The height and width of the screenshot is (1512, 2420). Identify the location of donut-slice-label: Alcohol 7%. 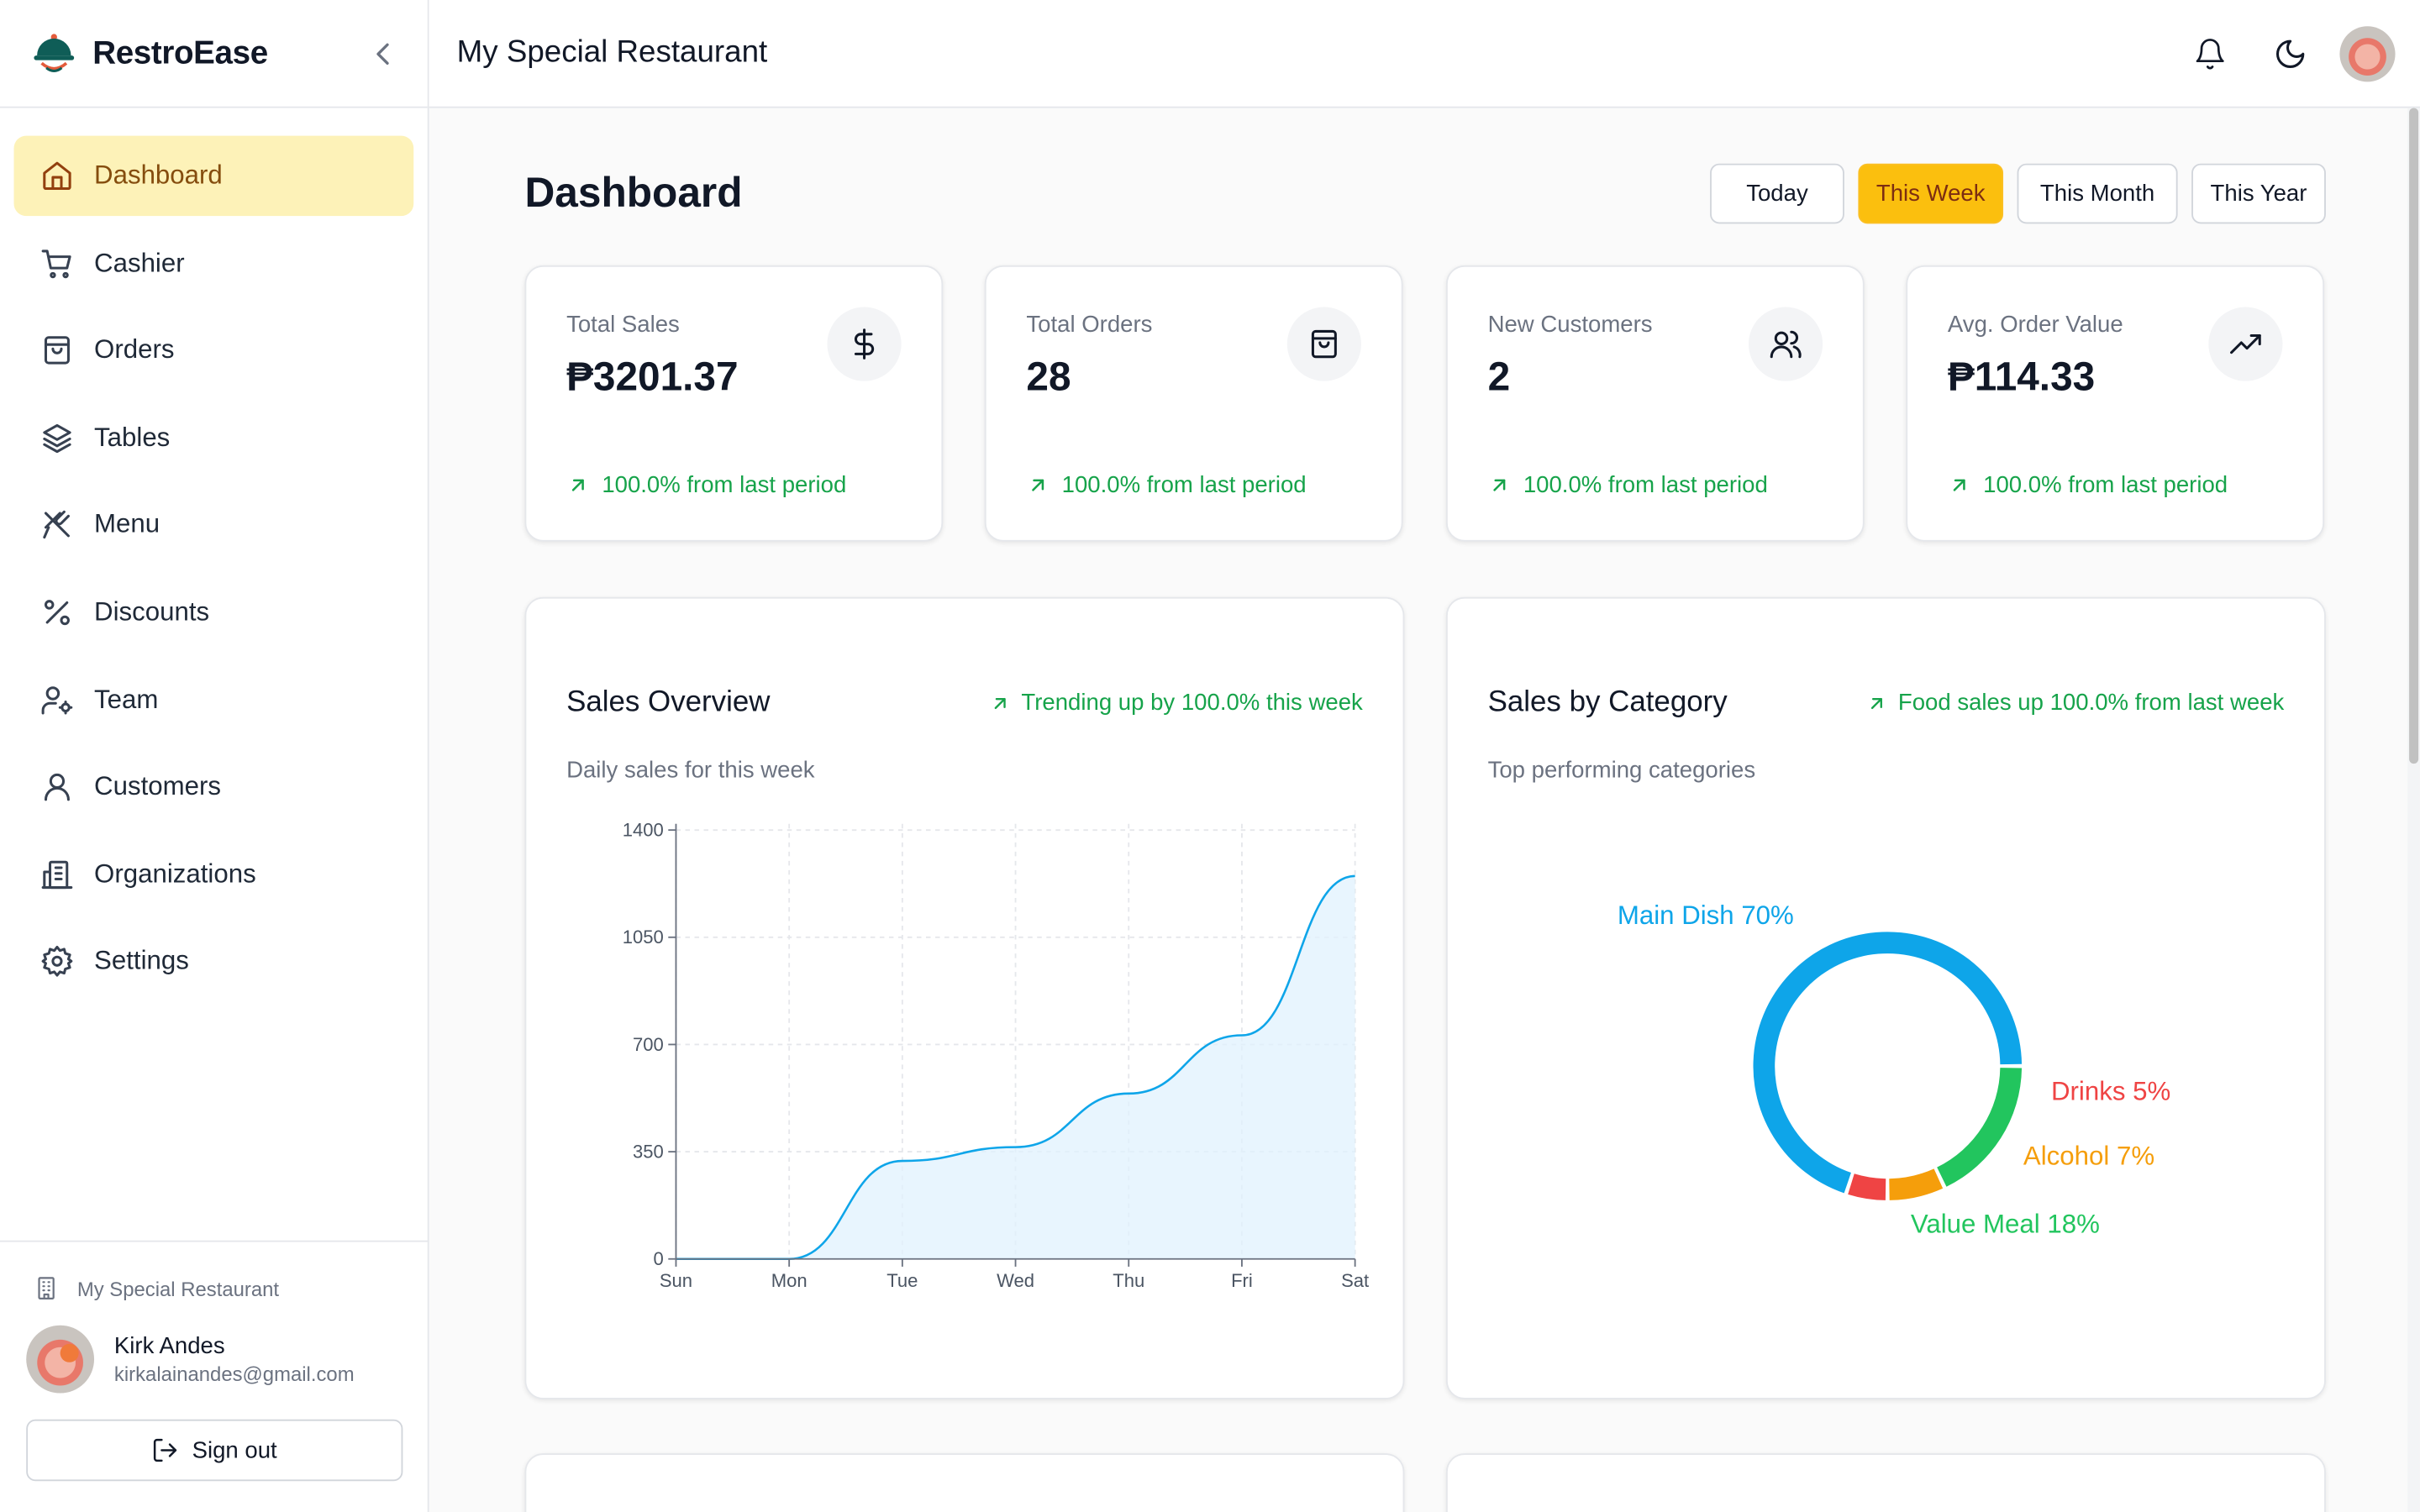
(2088, 1156).